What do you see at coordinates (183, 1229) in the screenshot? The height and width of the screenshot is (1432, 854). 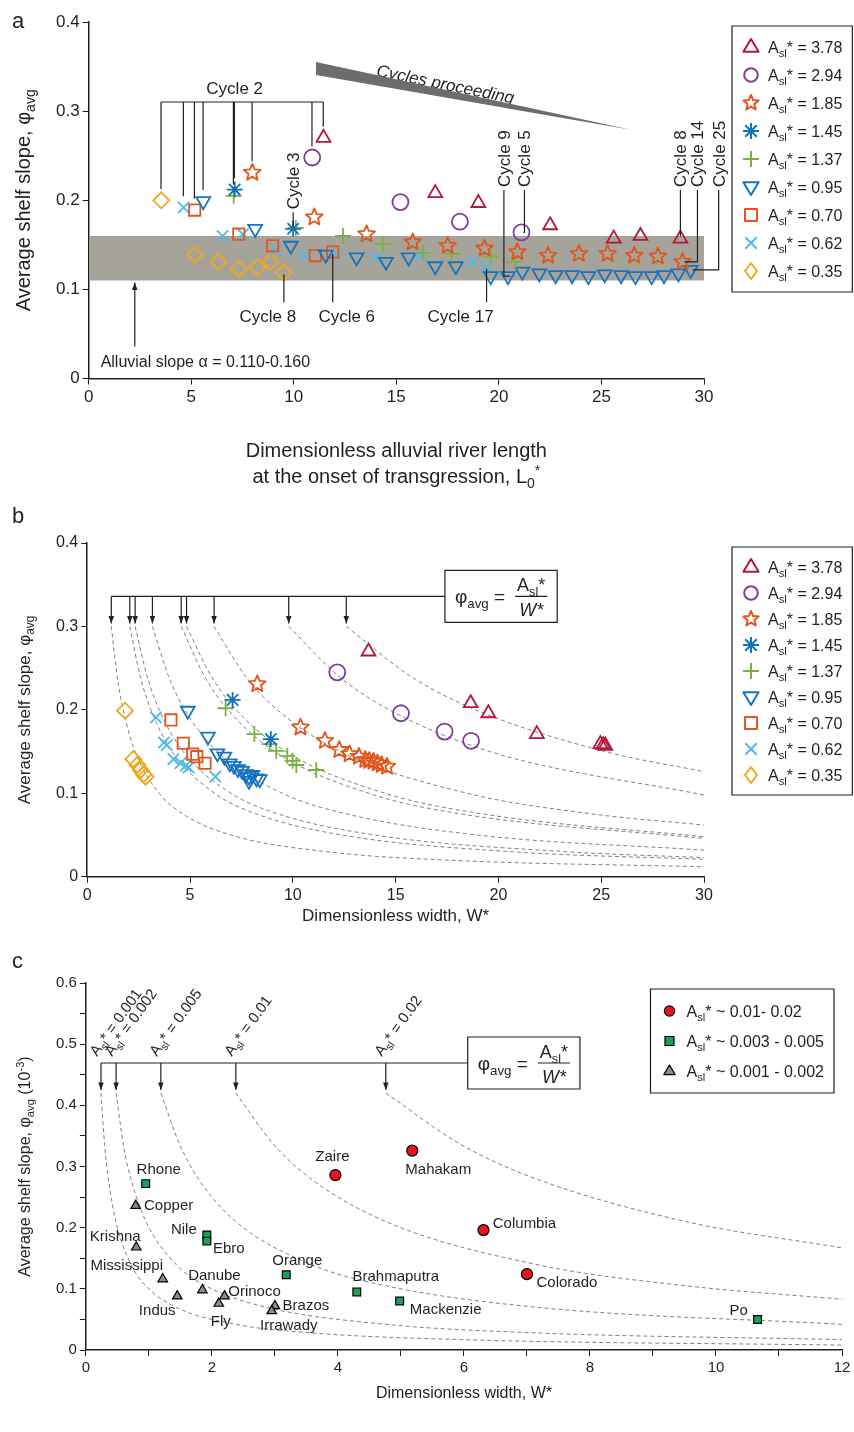 I see `annotation: Nile` at bounding box center [183, 1229].